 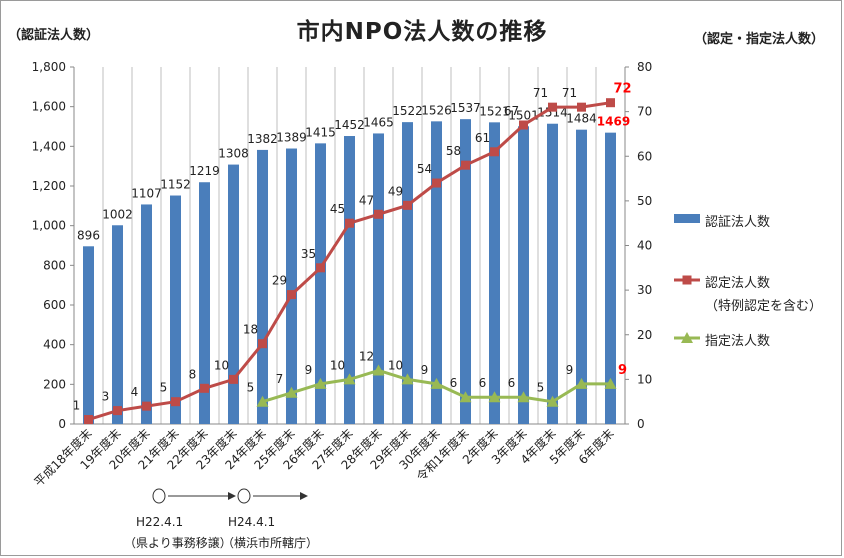 I want to click on bar-value-label: 1484, so click(x=581, y=119).